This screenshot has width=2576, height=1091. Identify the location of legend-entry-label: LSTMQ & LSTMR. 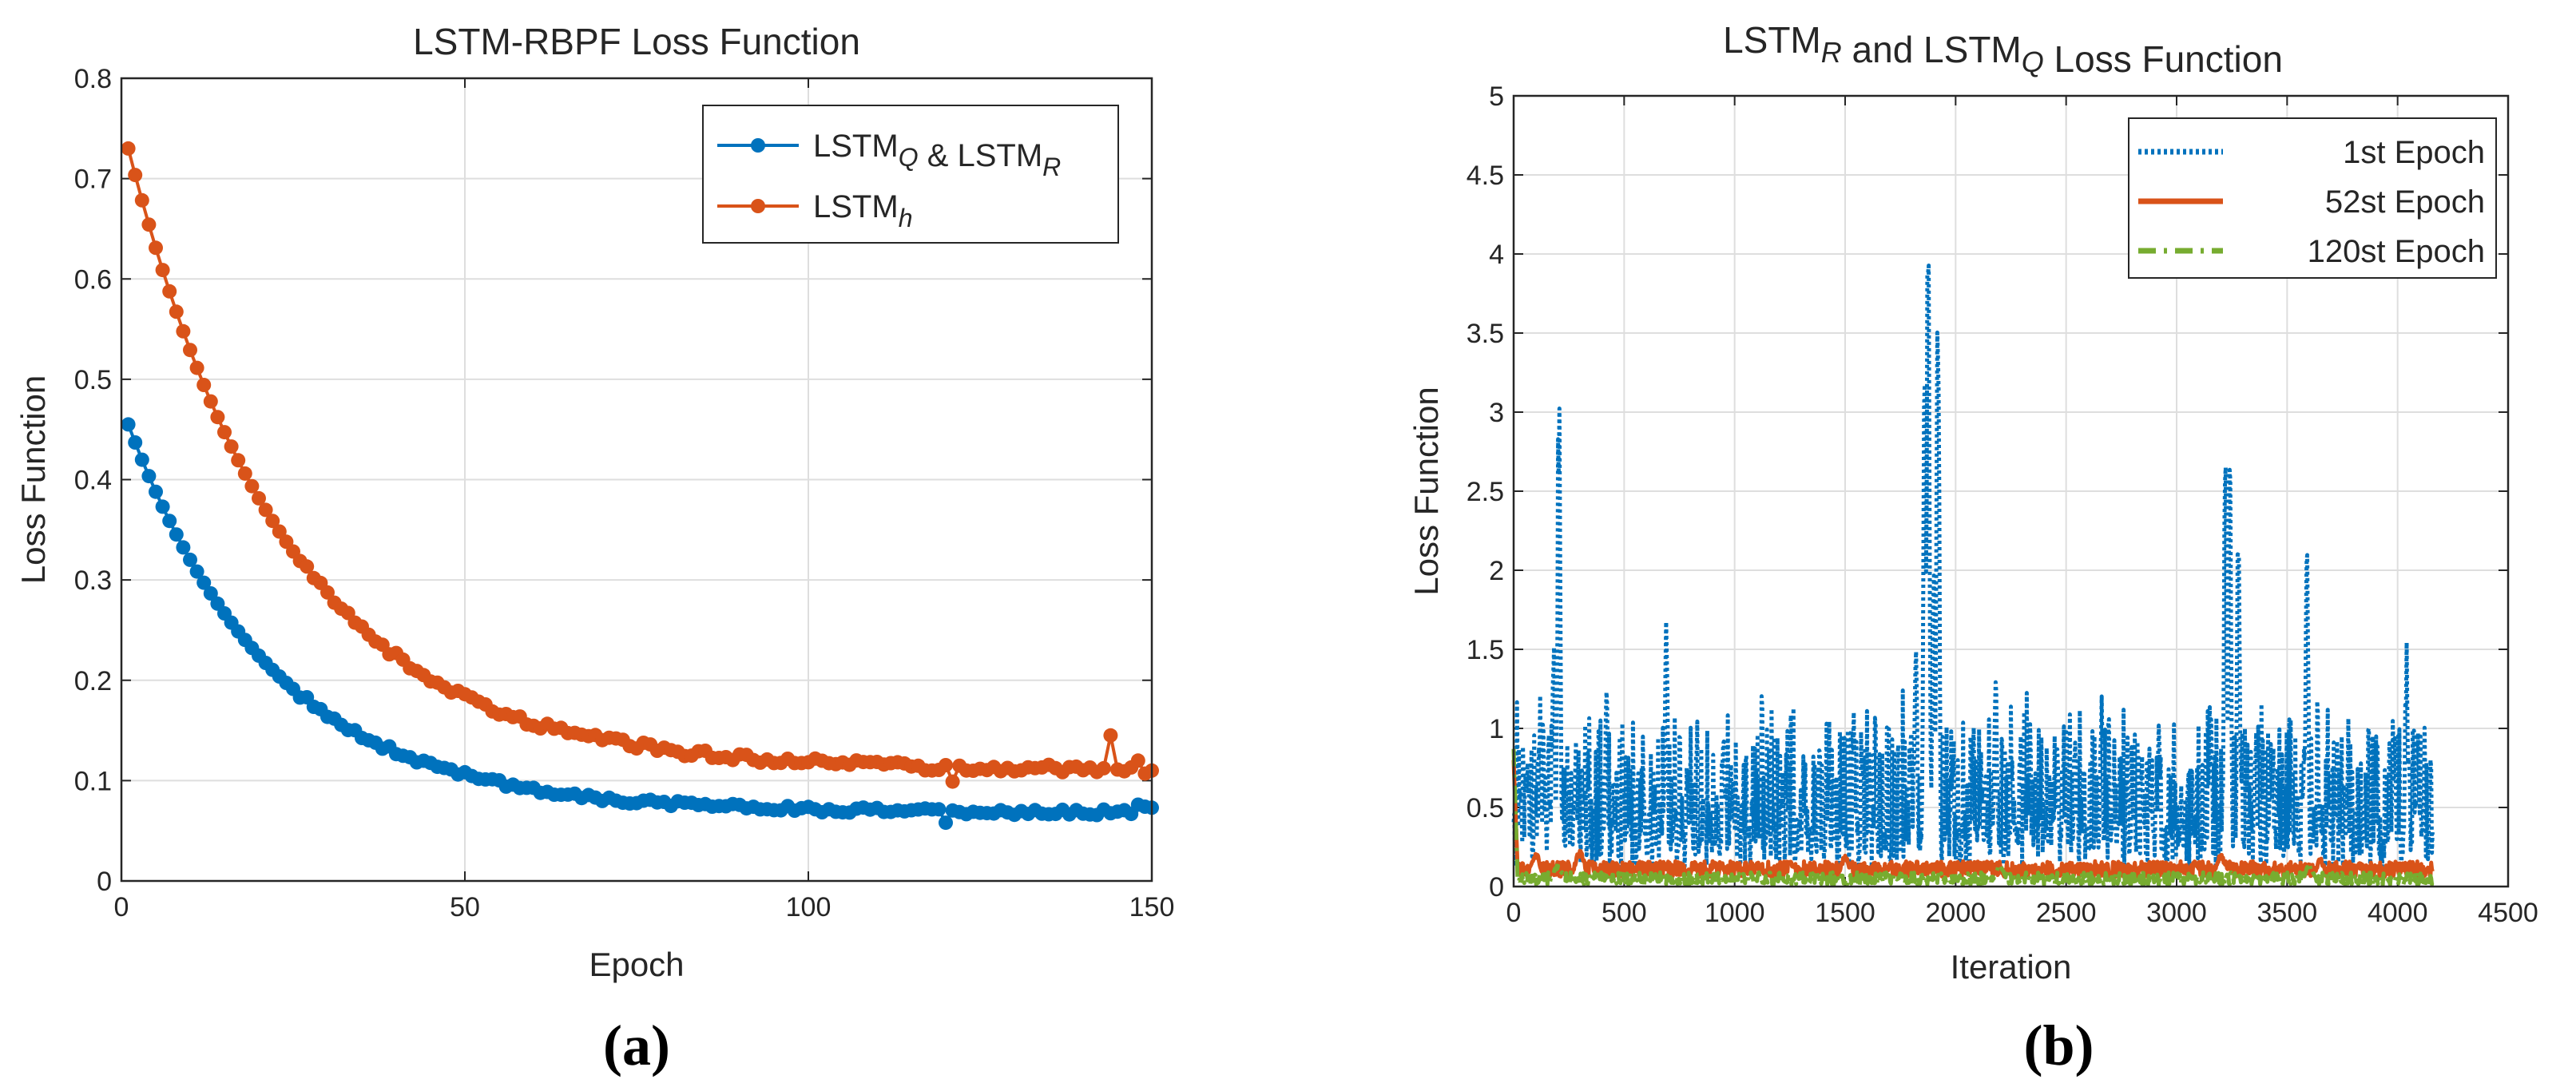
(937, 155).